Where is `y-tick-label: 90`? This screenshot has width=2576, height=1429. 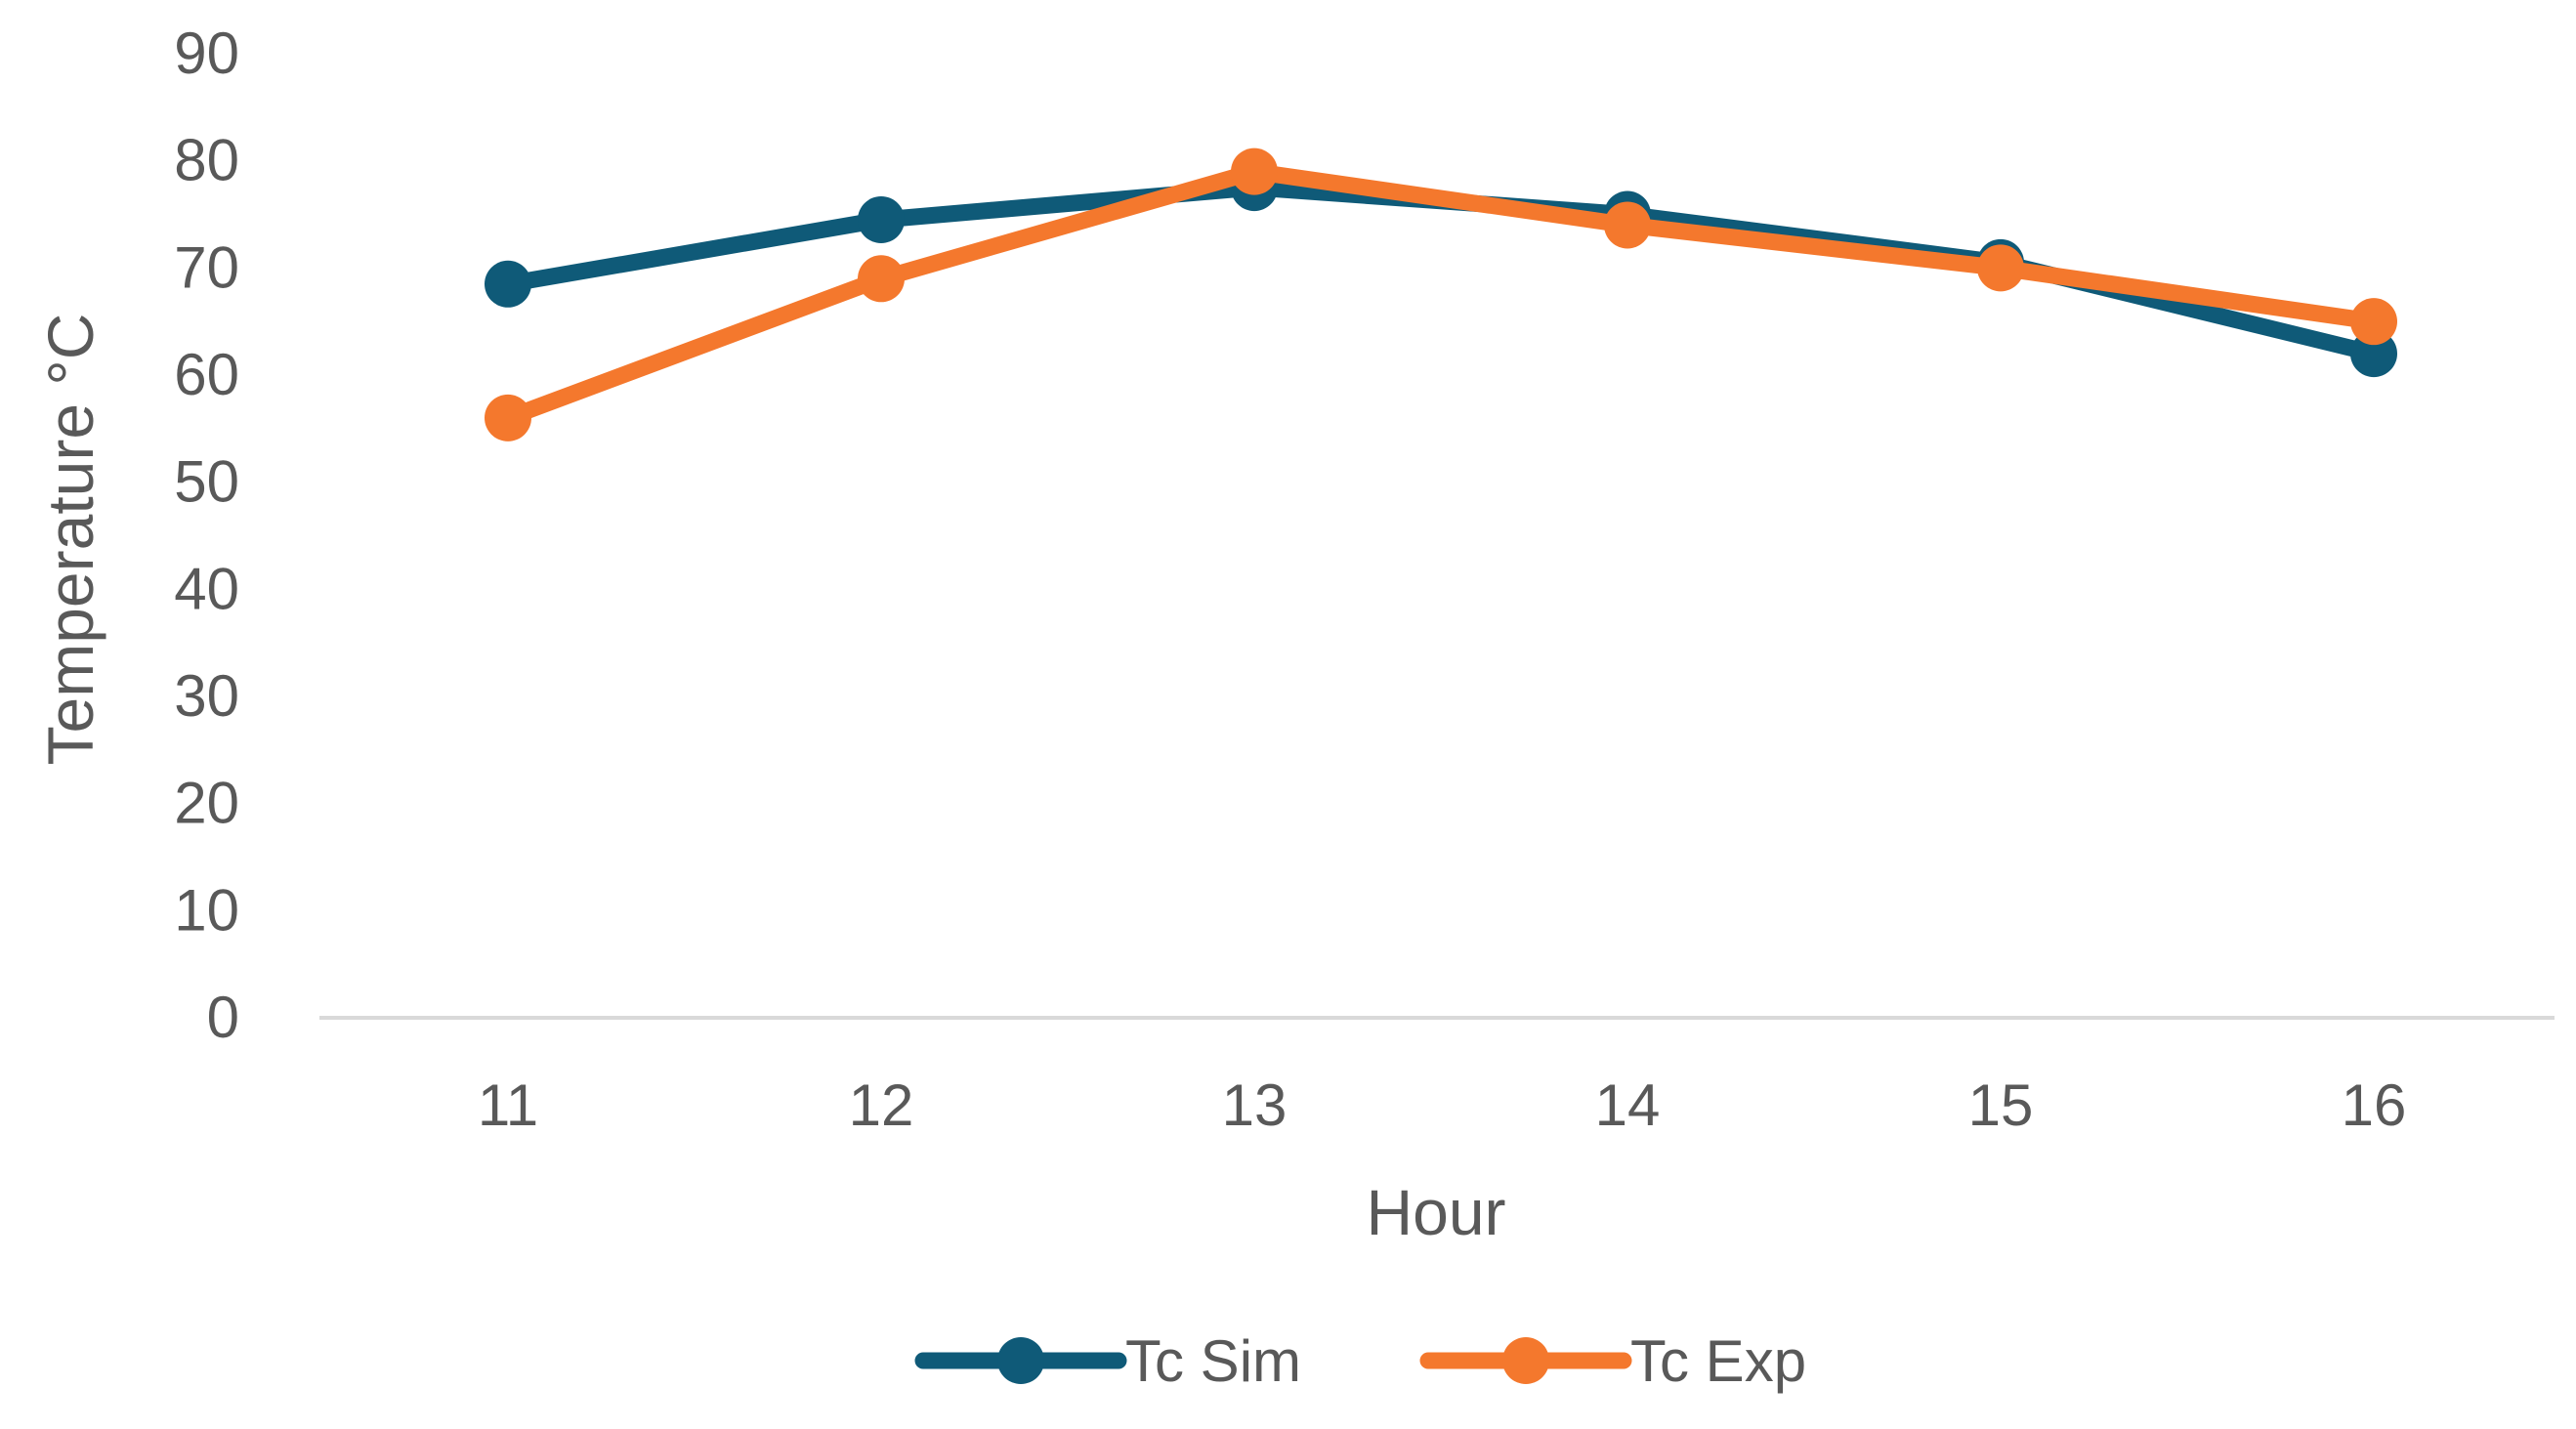
y-tick-label: 90 is located at coordinates (206, 54).